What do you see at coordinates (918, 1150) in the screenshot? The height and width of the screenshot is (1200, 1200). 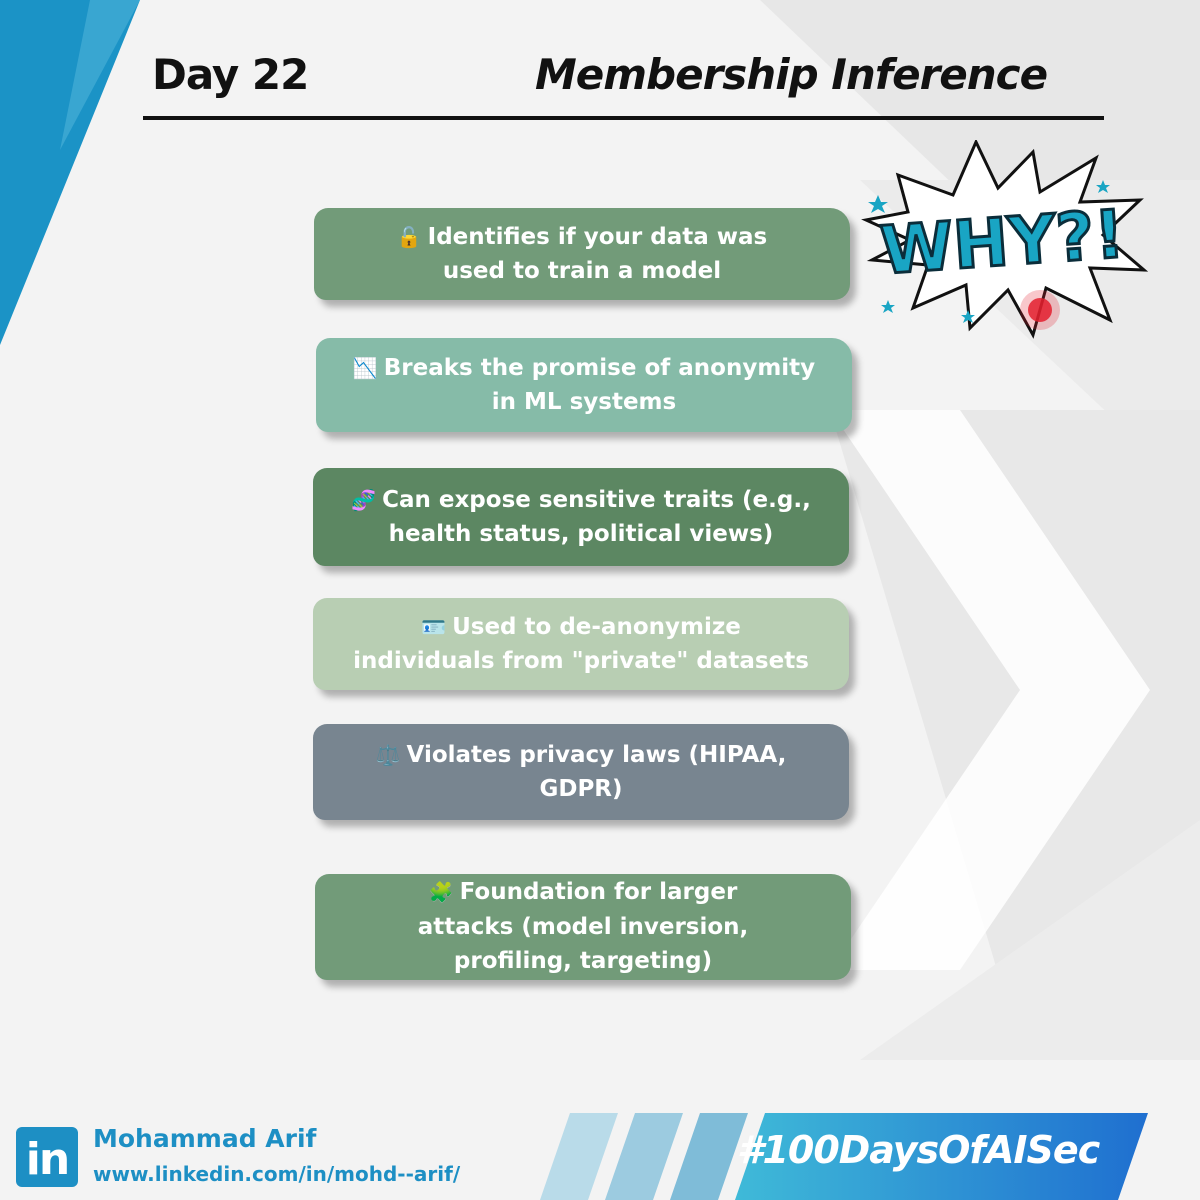 I see `hashtag-label: #100DaysOfAISec` at bounding box center [918, 1150].